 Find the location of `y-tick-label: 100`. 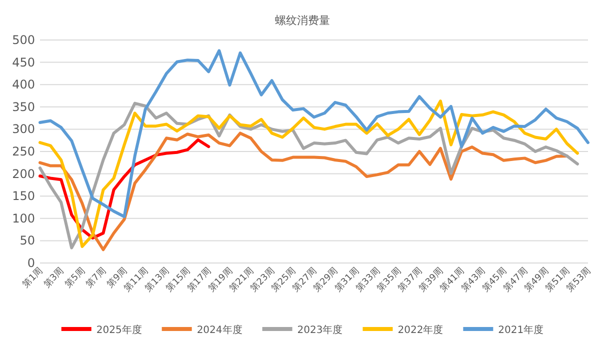

y-tick-label: 100 is located at coordinates (23, 218).